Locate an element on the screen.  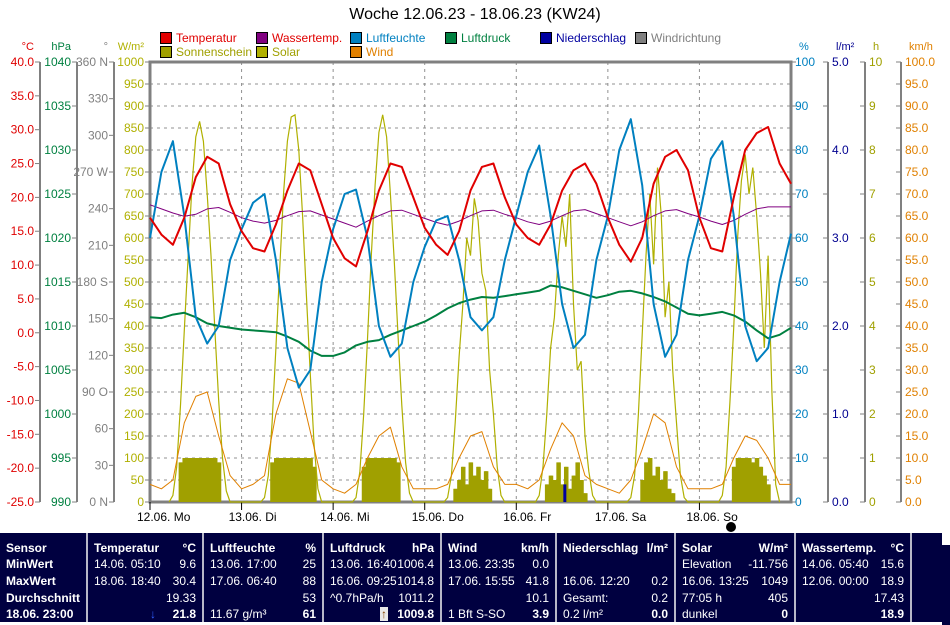
cell-value: -11.756 is located at coordinates (768, 564).